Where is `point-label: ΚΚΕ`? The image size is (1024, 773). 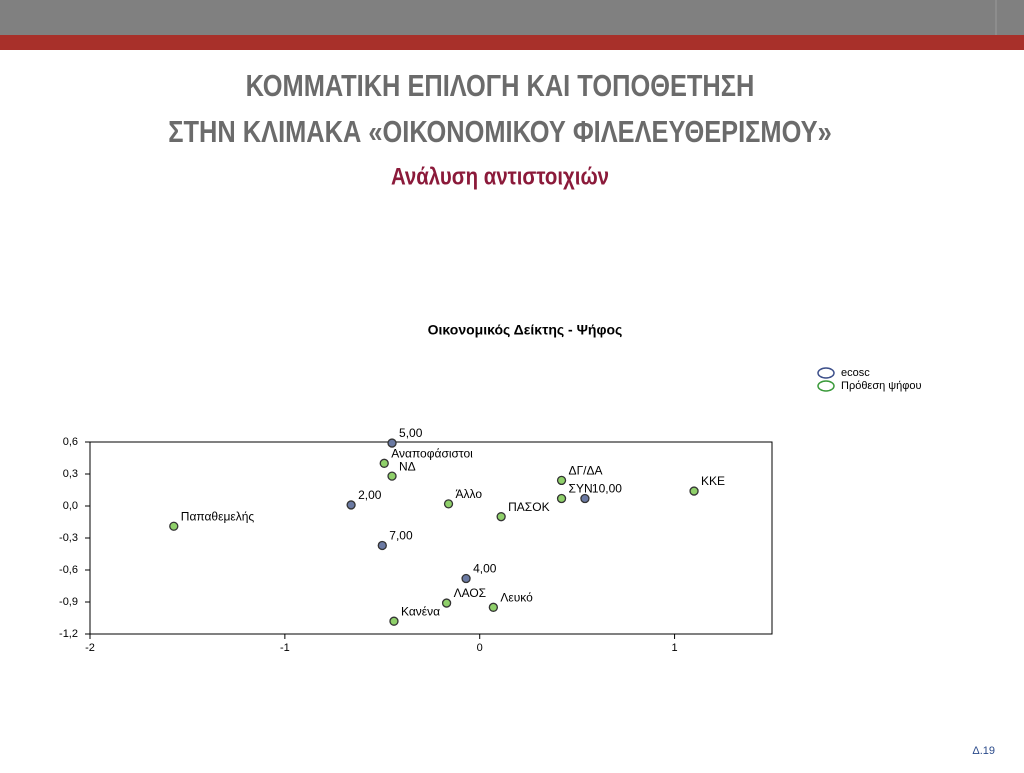 point-label: ΚΚΕ is located at coordinates (713, 481).